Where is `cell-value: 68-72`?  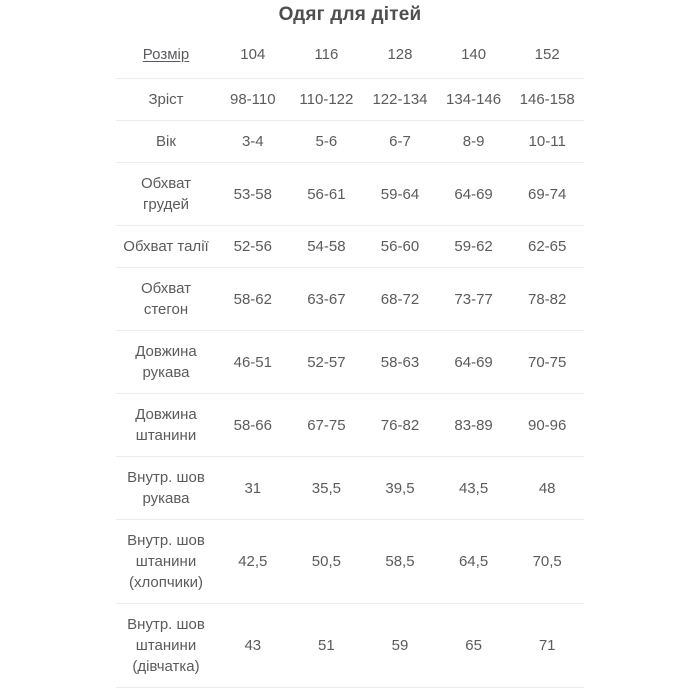
cell-value: 68-72 is located at coordinates (400, 299).